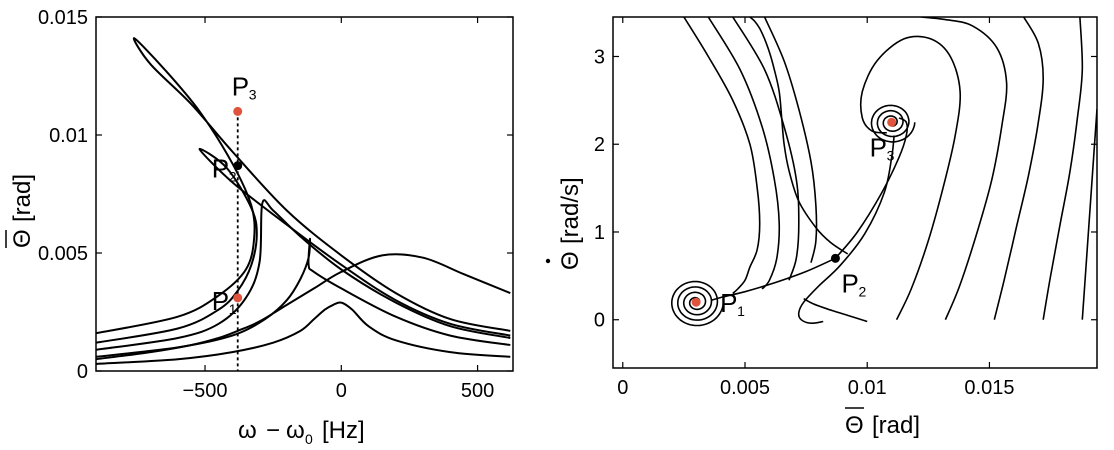  I want to click on x-tick-label: 0.015, so click(989, 388).